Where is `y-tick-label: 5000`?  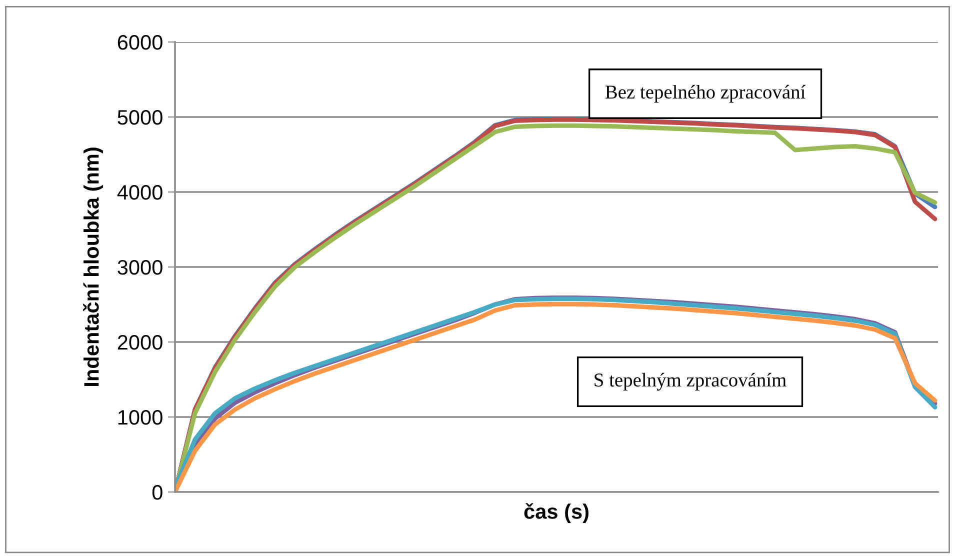 y-tick-label: 5000 is located at coordinates (140, 117).